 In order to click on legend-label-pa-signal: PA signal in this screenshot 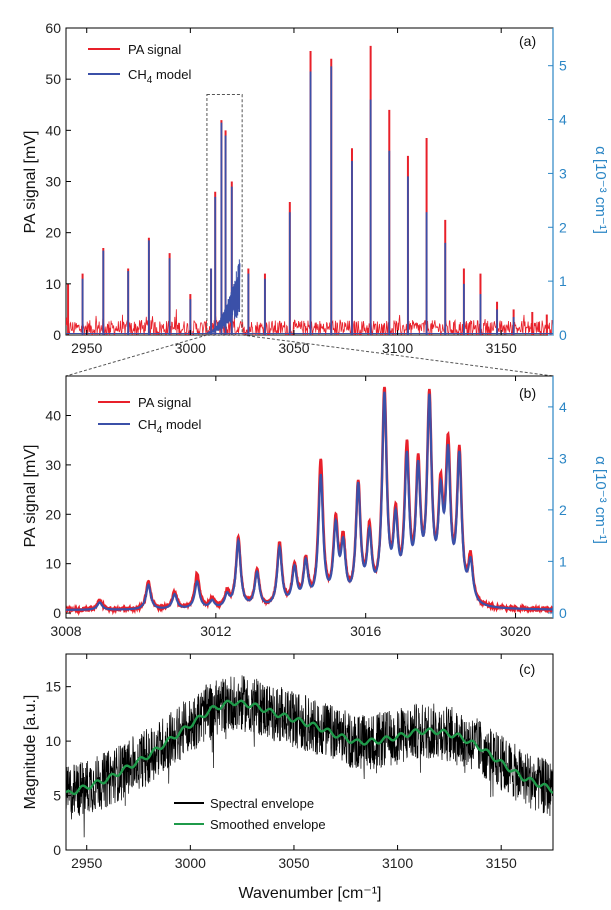, I will do `click(154, 49)`.